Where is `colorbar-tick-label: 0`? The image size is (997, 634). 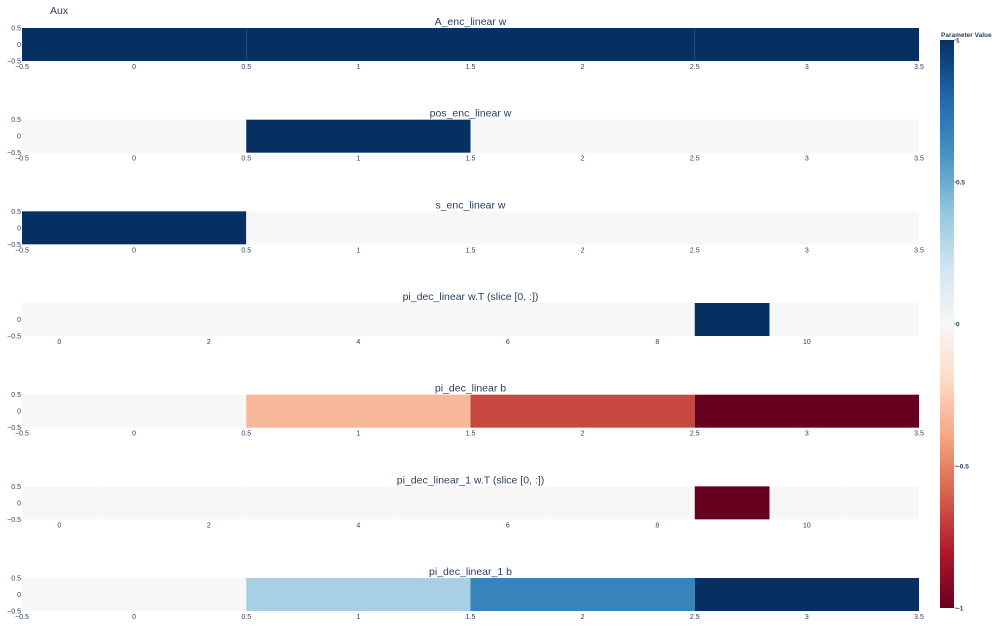
colorbar-tick-label: 0 is located at coordinates (958, 325).